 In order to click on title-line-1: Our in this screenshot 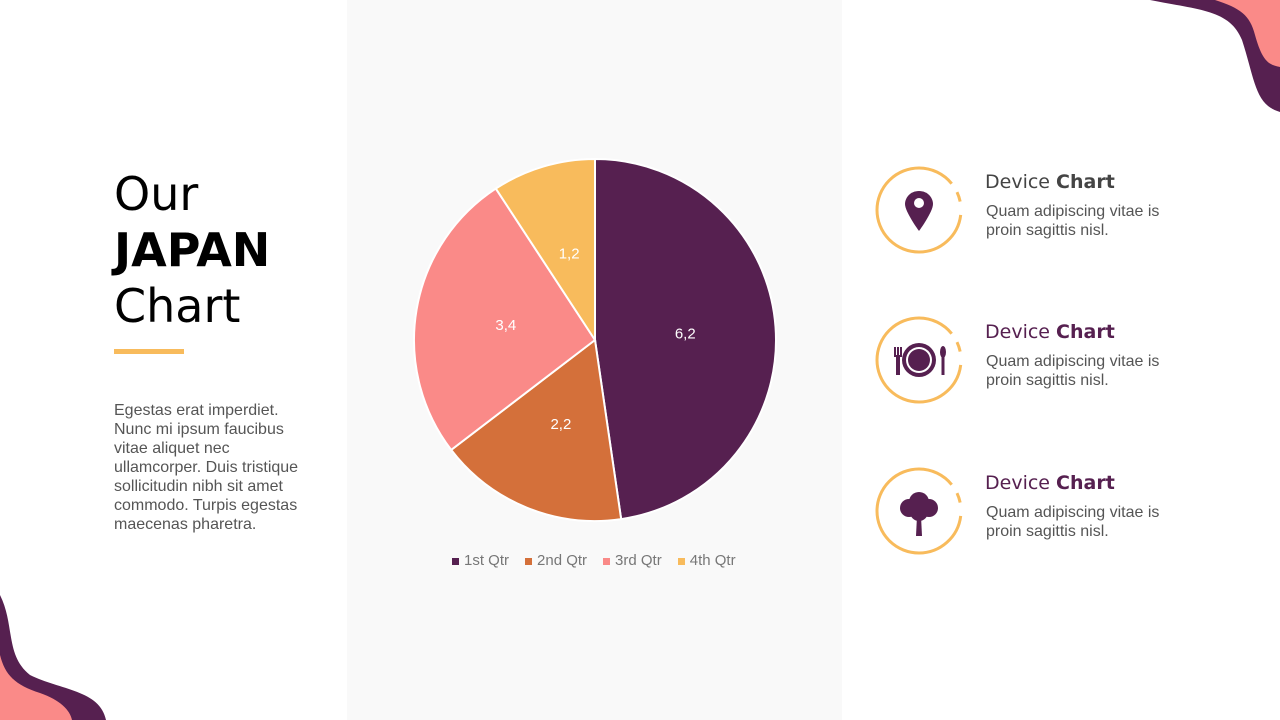, I will do `click(156, 194)`.